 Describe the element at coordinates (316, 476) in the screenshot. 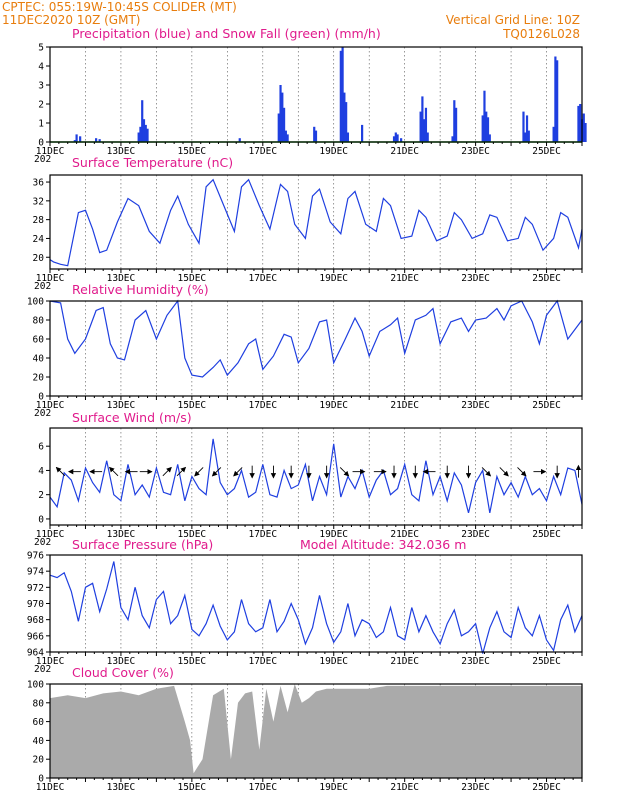

I see `wind-series-line` at that location.